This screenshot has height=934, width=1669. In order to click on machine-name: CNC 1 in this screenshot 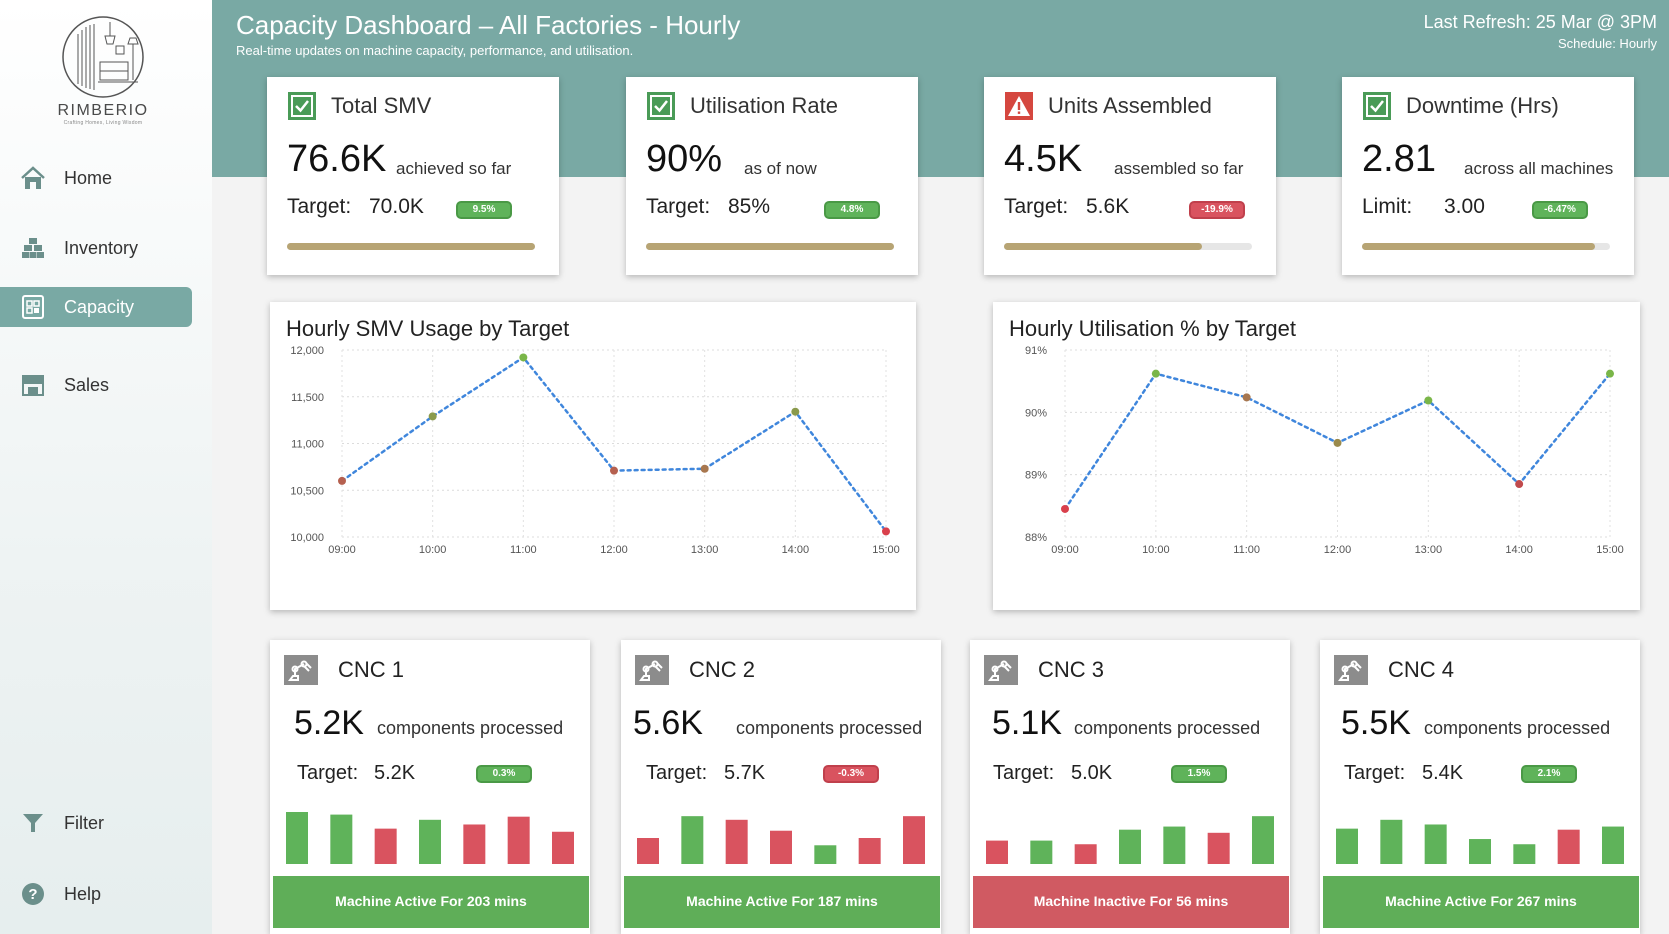, I will do `click(371, 669)`.